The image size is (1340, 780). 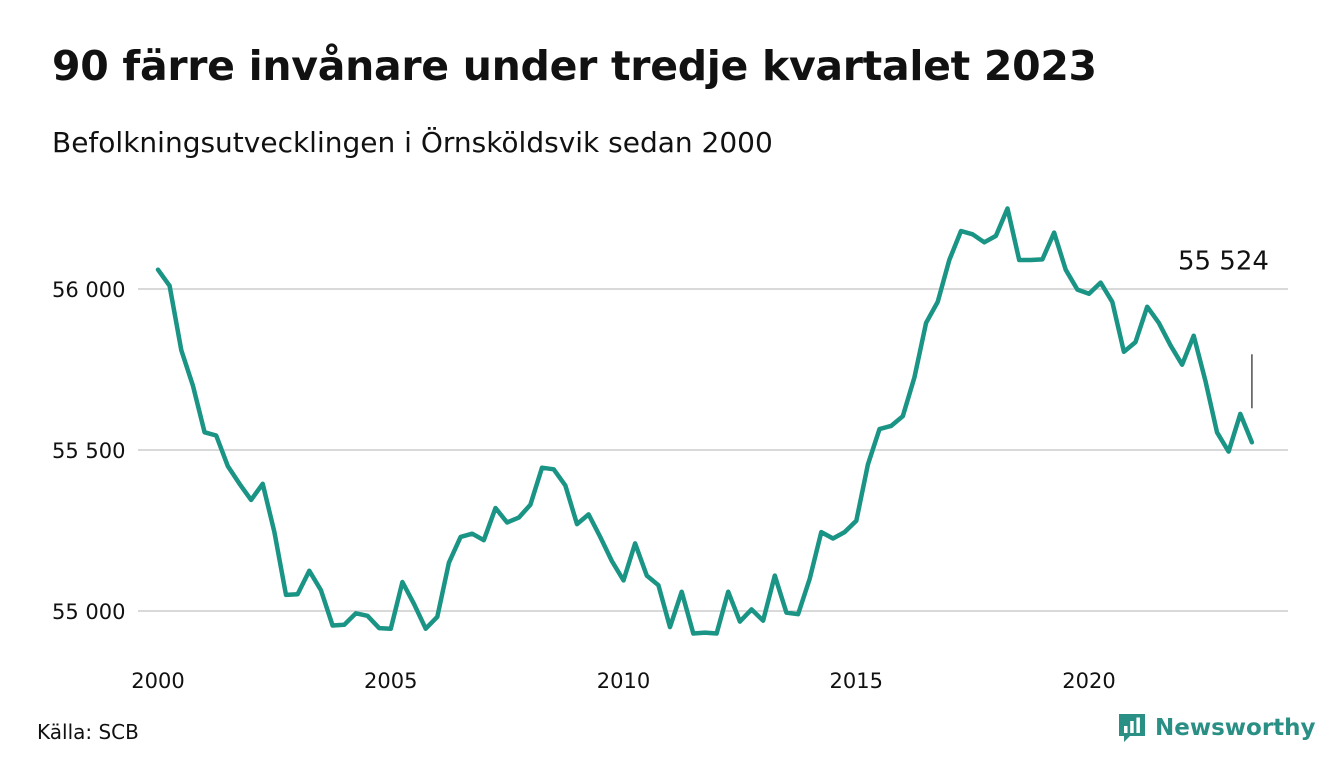 I want to click on brand-name: Newsworthy, so click(x=1235, y=728).